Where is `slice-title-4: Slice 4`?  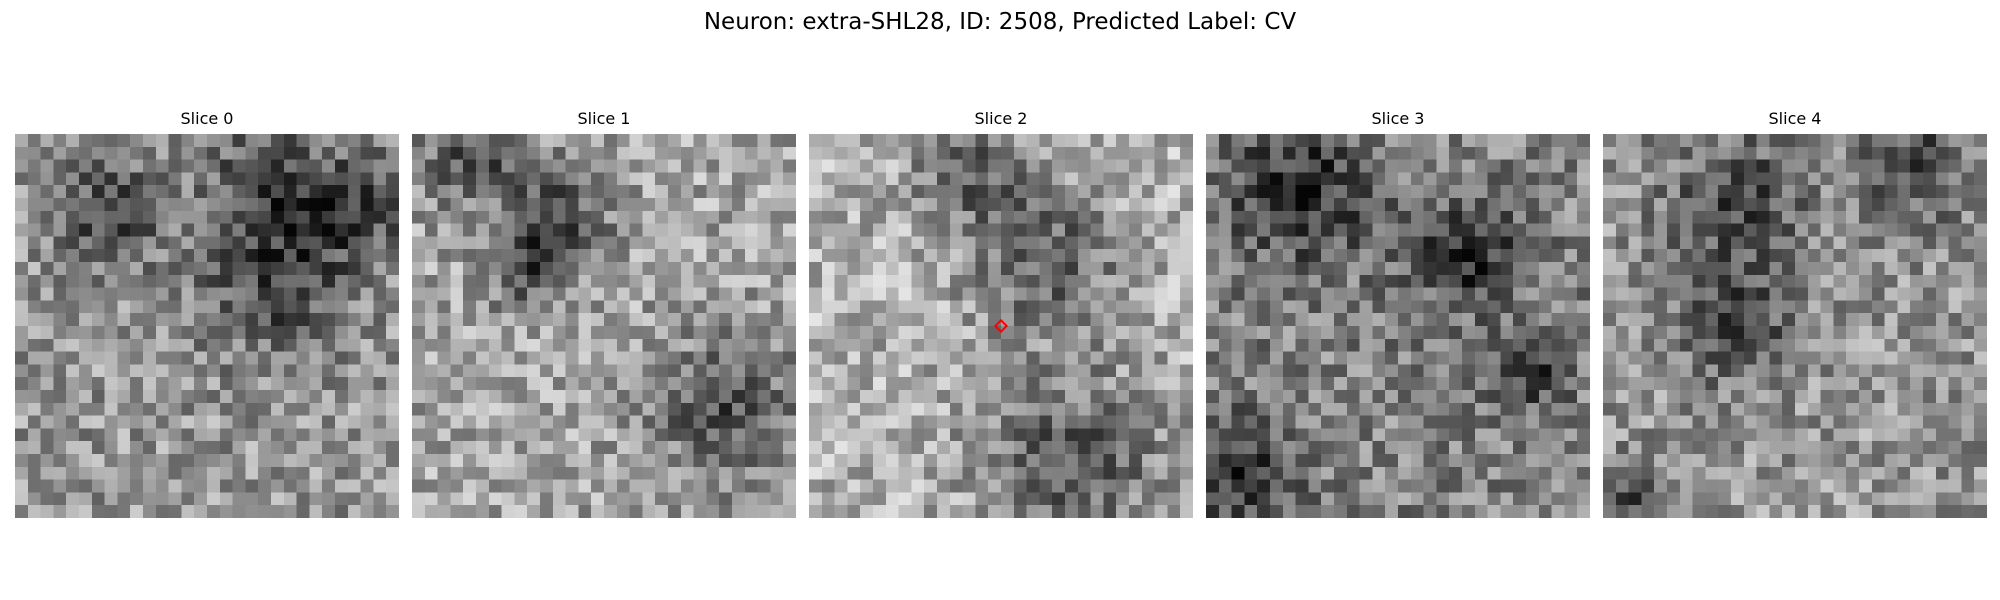 slice-title-4: Slice 4 is located at coordinates (1795, 118).